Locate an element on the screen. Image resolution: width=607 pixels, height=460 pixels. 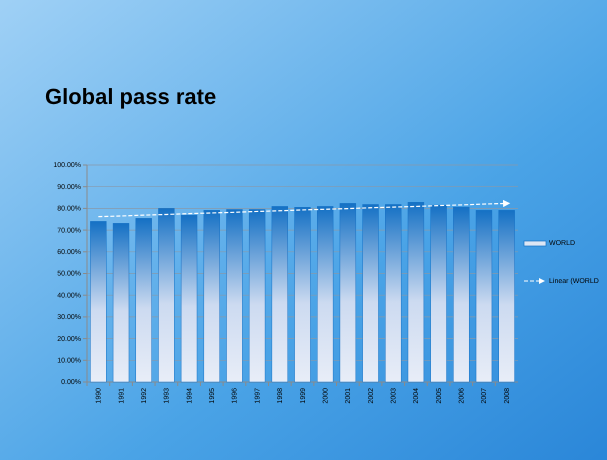
chart-title: Global pass rate is located at coordinates (130, 96).